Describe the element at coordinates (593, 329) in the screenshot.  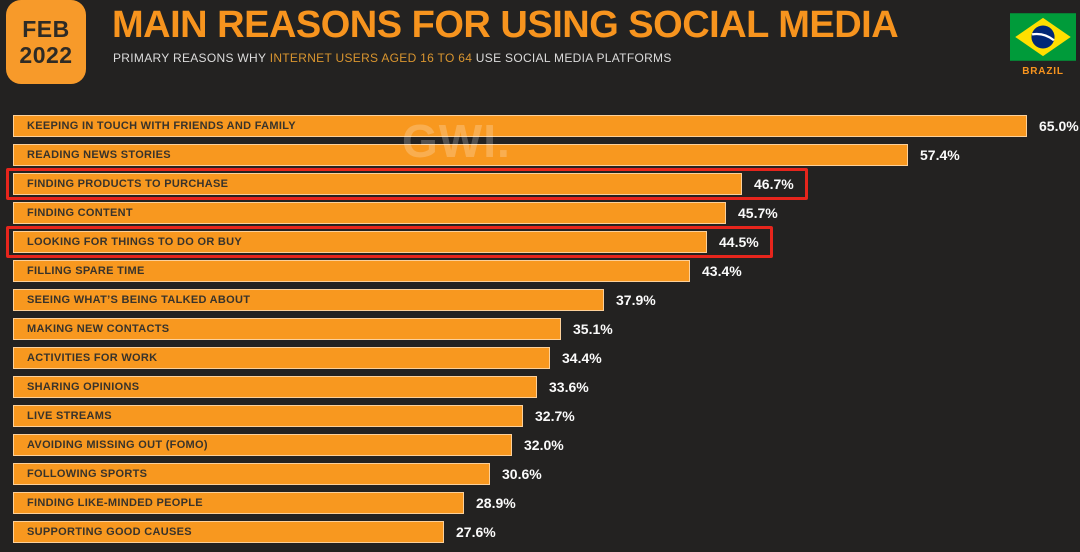
I see `bar-value-label: 35.1%` at that location.